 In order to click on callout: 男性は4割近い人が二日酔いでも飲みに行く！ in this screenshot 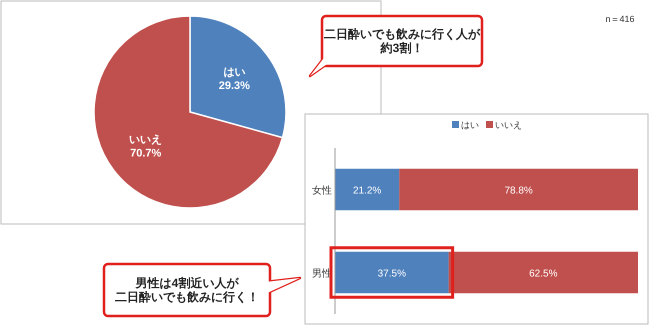, I will do `click(202, 290)`.